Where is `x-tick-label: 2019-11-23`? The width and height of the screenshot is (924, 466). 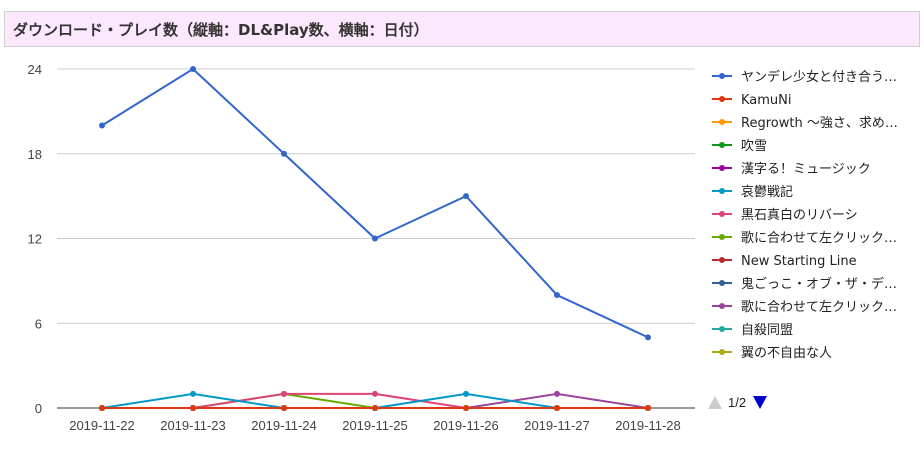 x-tick-label: 2019-11-23 is located at coordinates (193, 425).